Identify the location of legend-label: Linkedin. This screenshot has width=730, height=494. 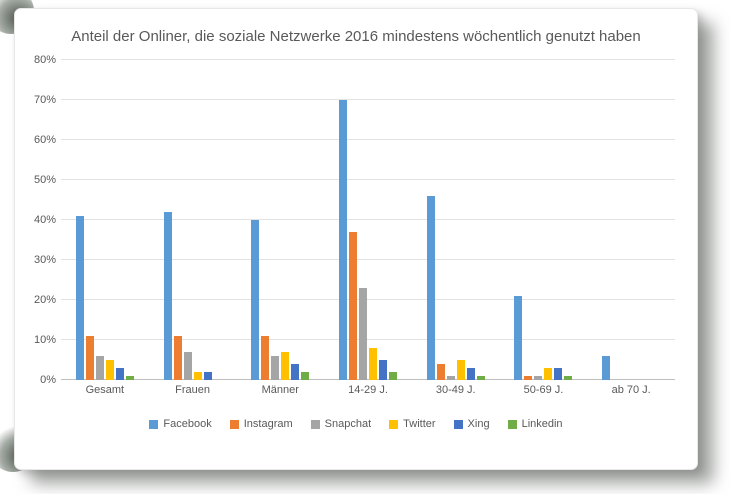
(542, 424).